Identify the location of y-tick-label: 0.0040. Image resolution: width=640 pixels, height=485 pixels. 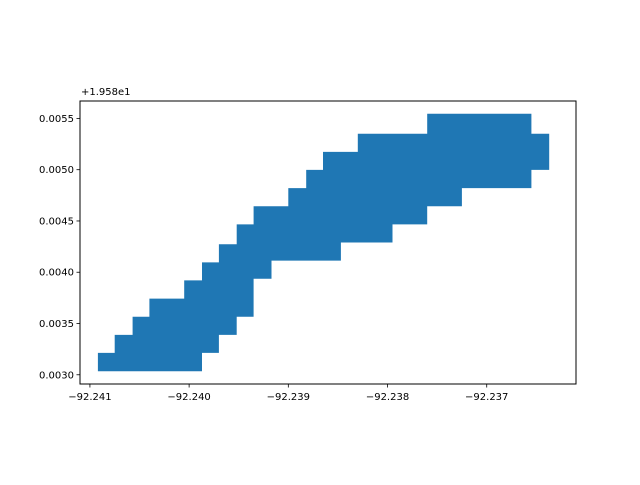
(56, 273).